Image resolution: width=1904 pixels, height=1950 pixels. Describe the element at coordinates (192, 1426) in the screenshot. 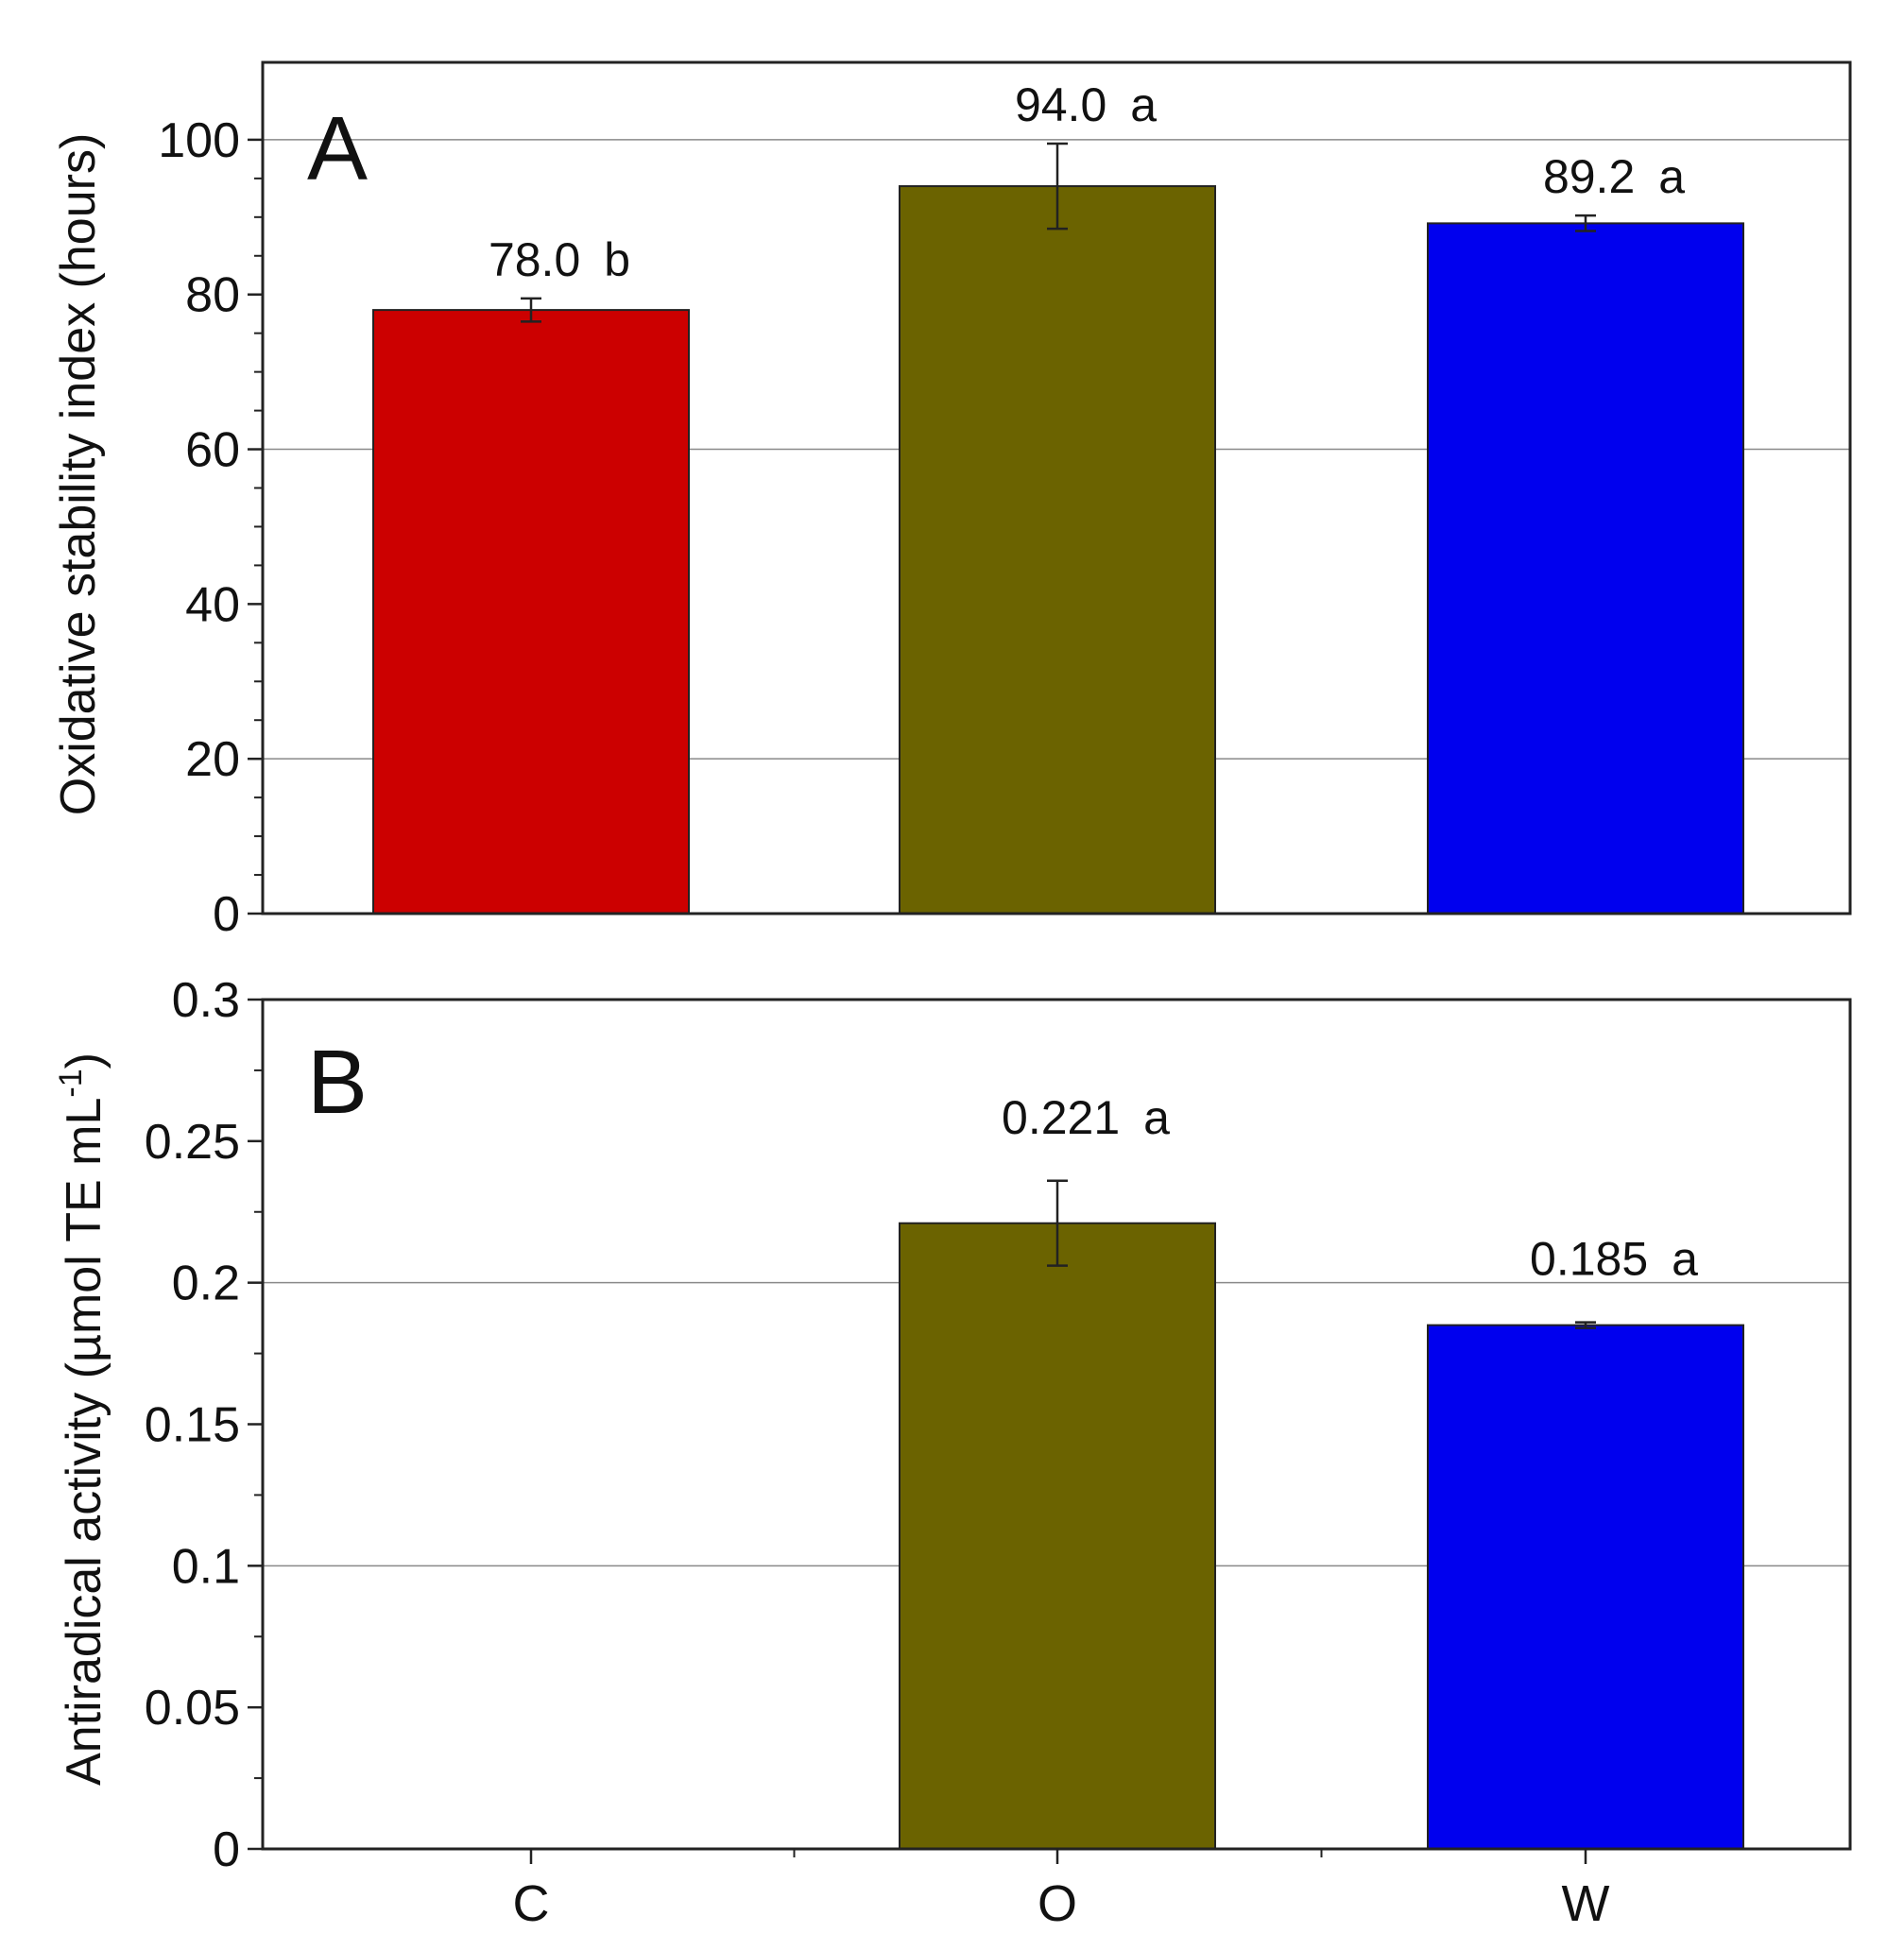

I see `y-tick-label: 0.15` at that location.